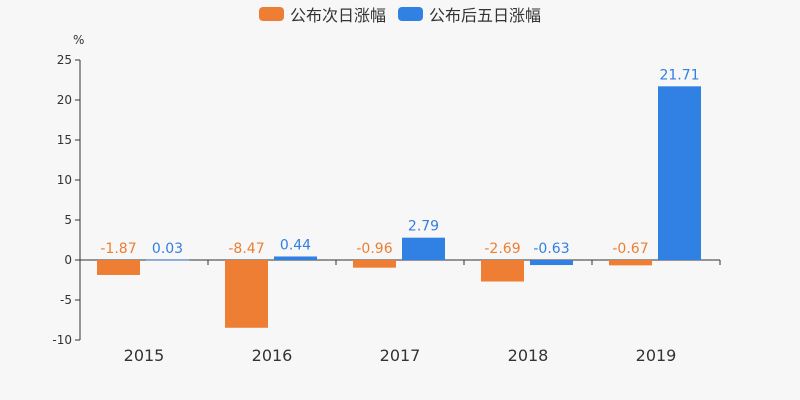 The height and width of the screenshot is (400, 800). What do you see at coordinates (64, 180) in the screenshot?
I see `y-tick-label: 10` at bounding box center [64, 180].